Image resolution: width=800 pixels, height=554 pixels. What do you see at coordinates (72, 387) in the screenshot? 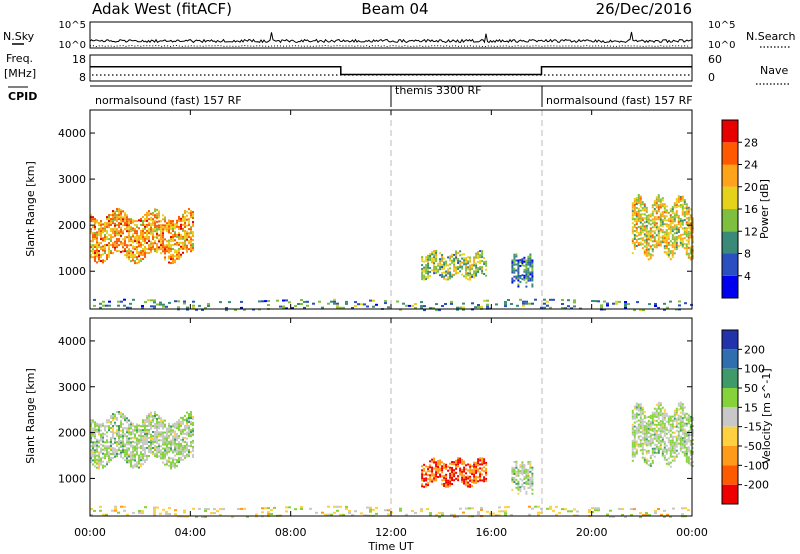
I see `velocity-ytick-label: 3000` at bounding box center [72, 387].